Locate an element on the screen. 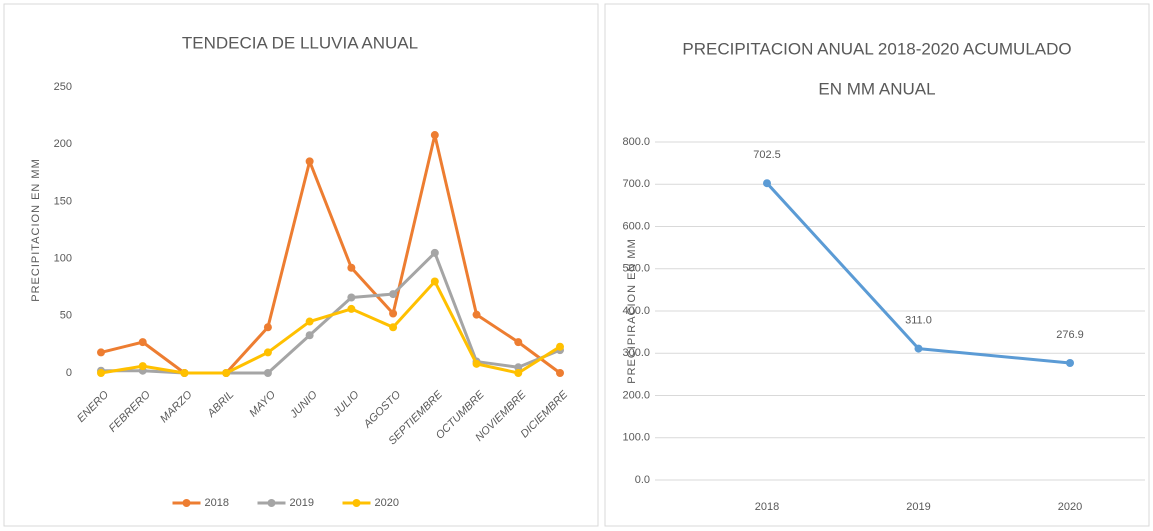  y-axis-label: PRECIPIRACION EN MM is located at coordinates (632, 311).